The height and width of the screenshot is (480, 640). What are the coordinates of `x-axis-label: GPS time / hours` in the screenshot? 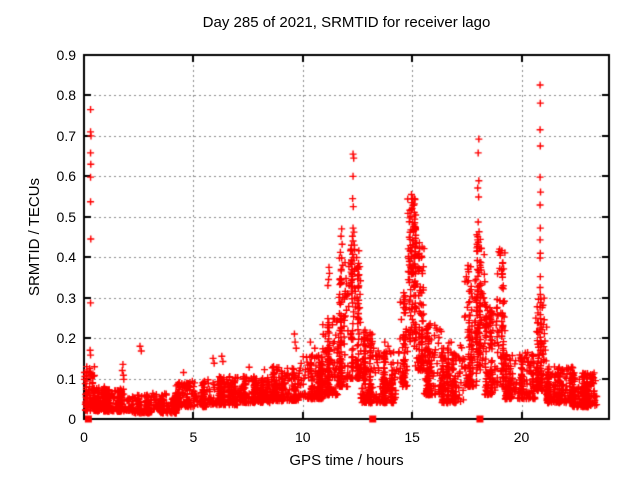 It's located at (346, 460).